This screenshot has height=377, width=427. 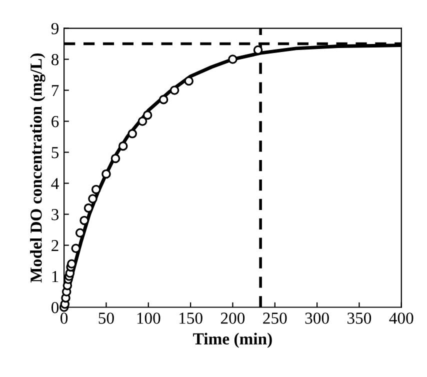 What do you see at coordinates (55, 28) in the screenshot?
I see `y-tick-label: 9` at bounding box center [55, 28].